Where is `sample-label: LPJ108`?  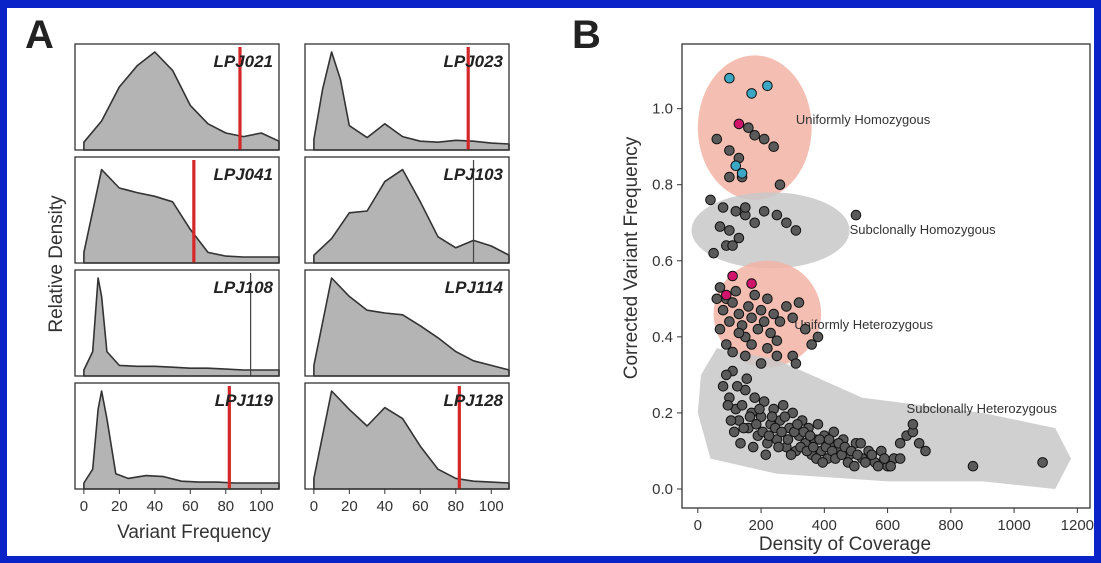
sample-label: LPJ108 is located at coordinates (243, 287).